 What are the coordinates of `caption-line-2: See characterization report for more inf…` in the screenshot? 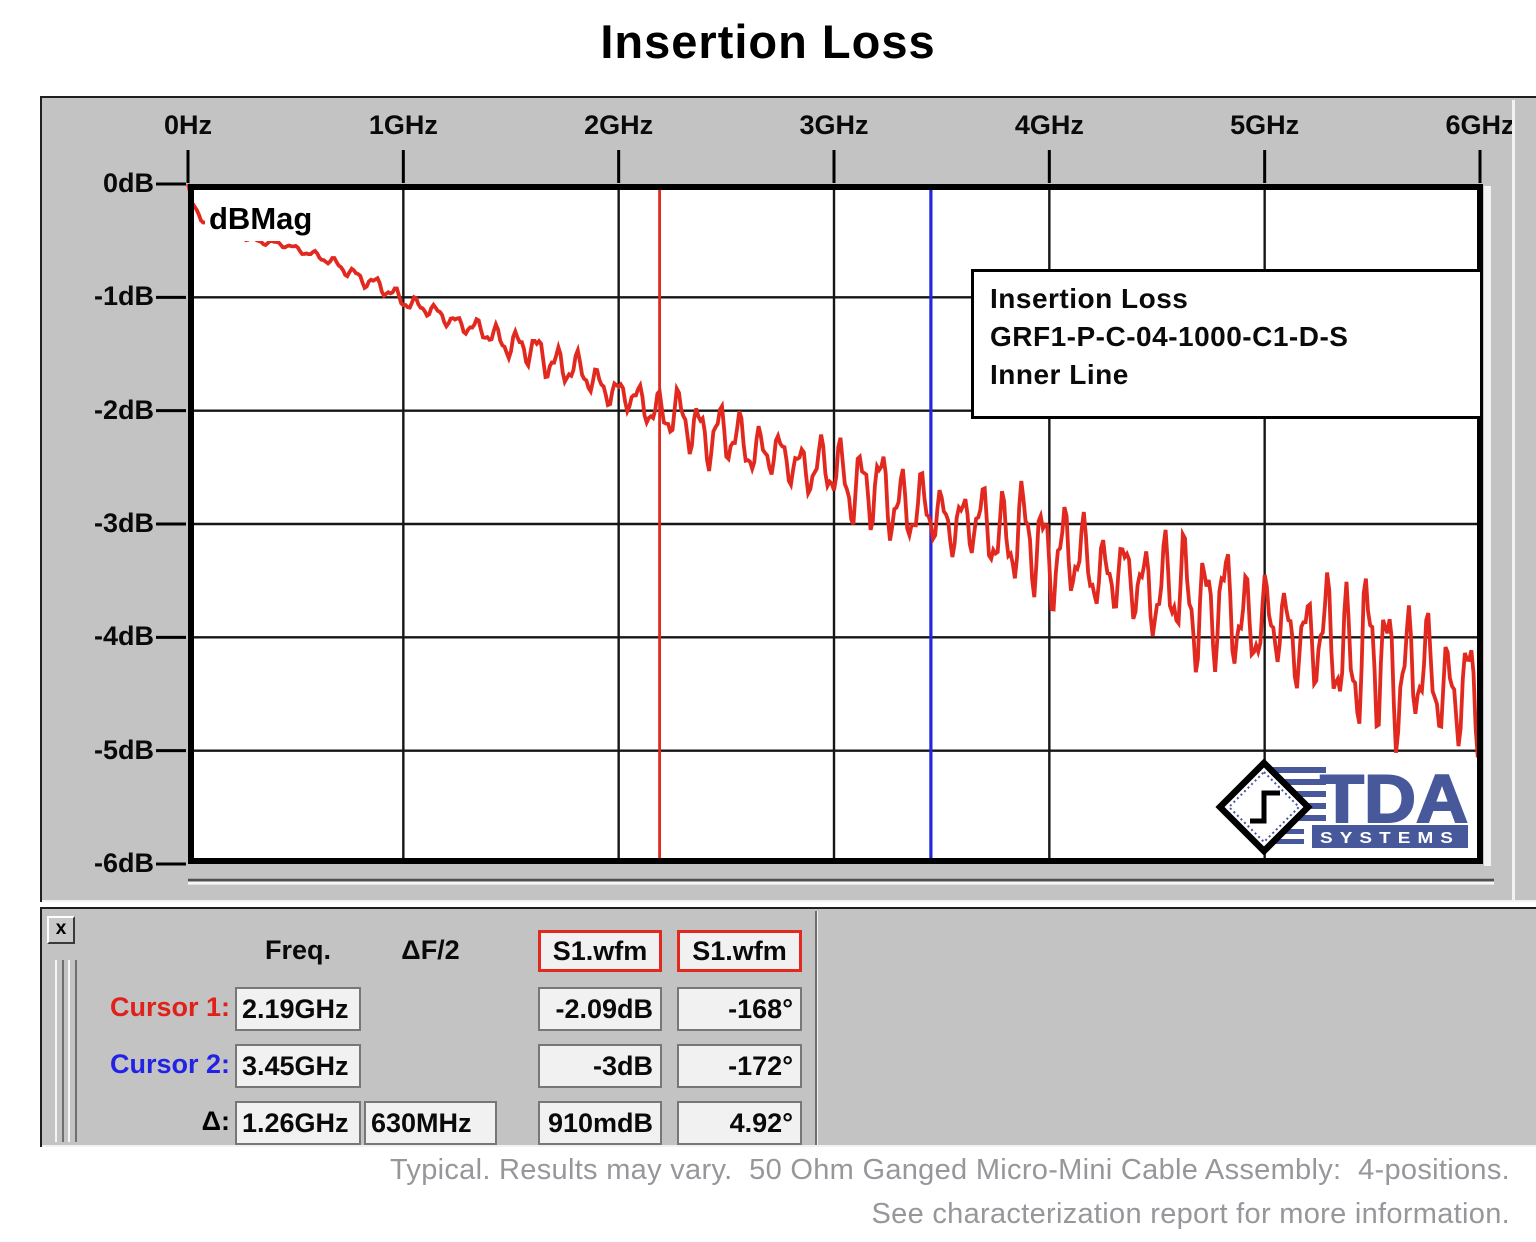 It's located at (1190, 1214).